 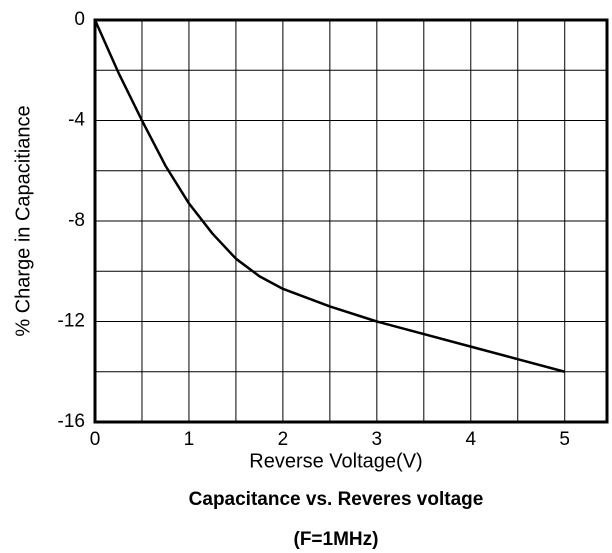 What do you see at coordinates (564, 439) in the screenshot?
I see `x-tick-label: 5` at bounding box center [564, 439].